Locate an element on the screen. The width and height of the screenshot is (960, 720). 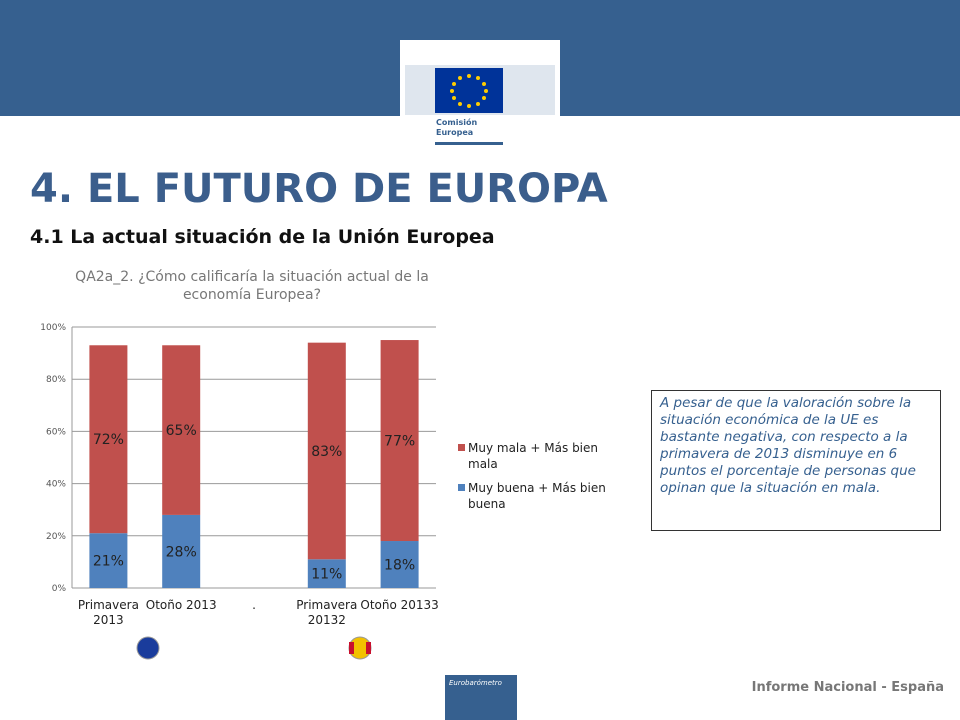
data-label: 28% is located at coordinates (181, 552).